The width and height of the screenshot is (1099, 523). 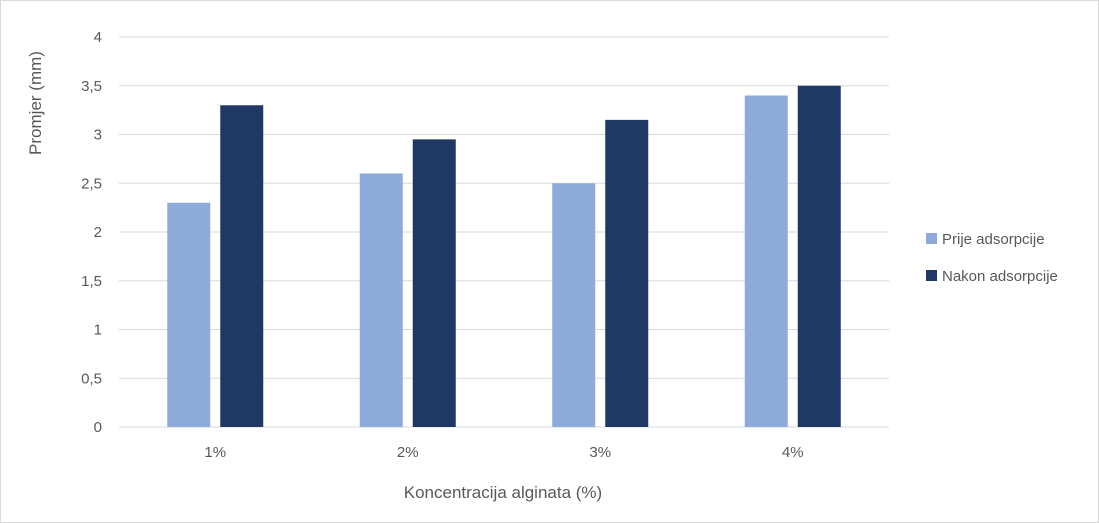 What do you see at coordinates (408, 452) in the screenshot?
I see `x-tick-label: 2%` at bounding box center [408, 452].